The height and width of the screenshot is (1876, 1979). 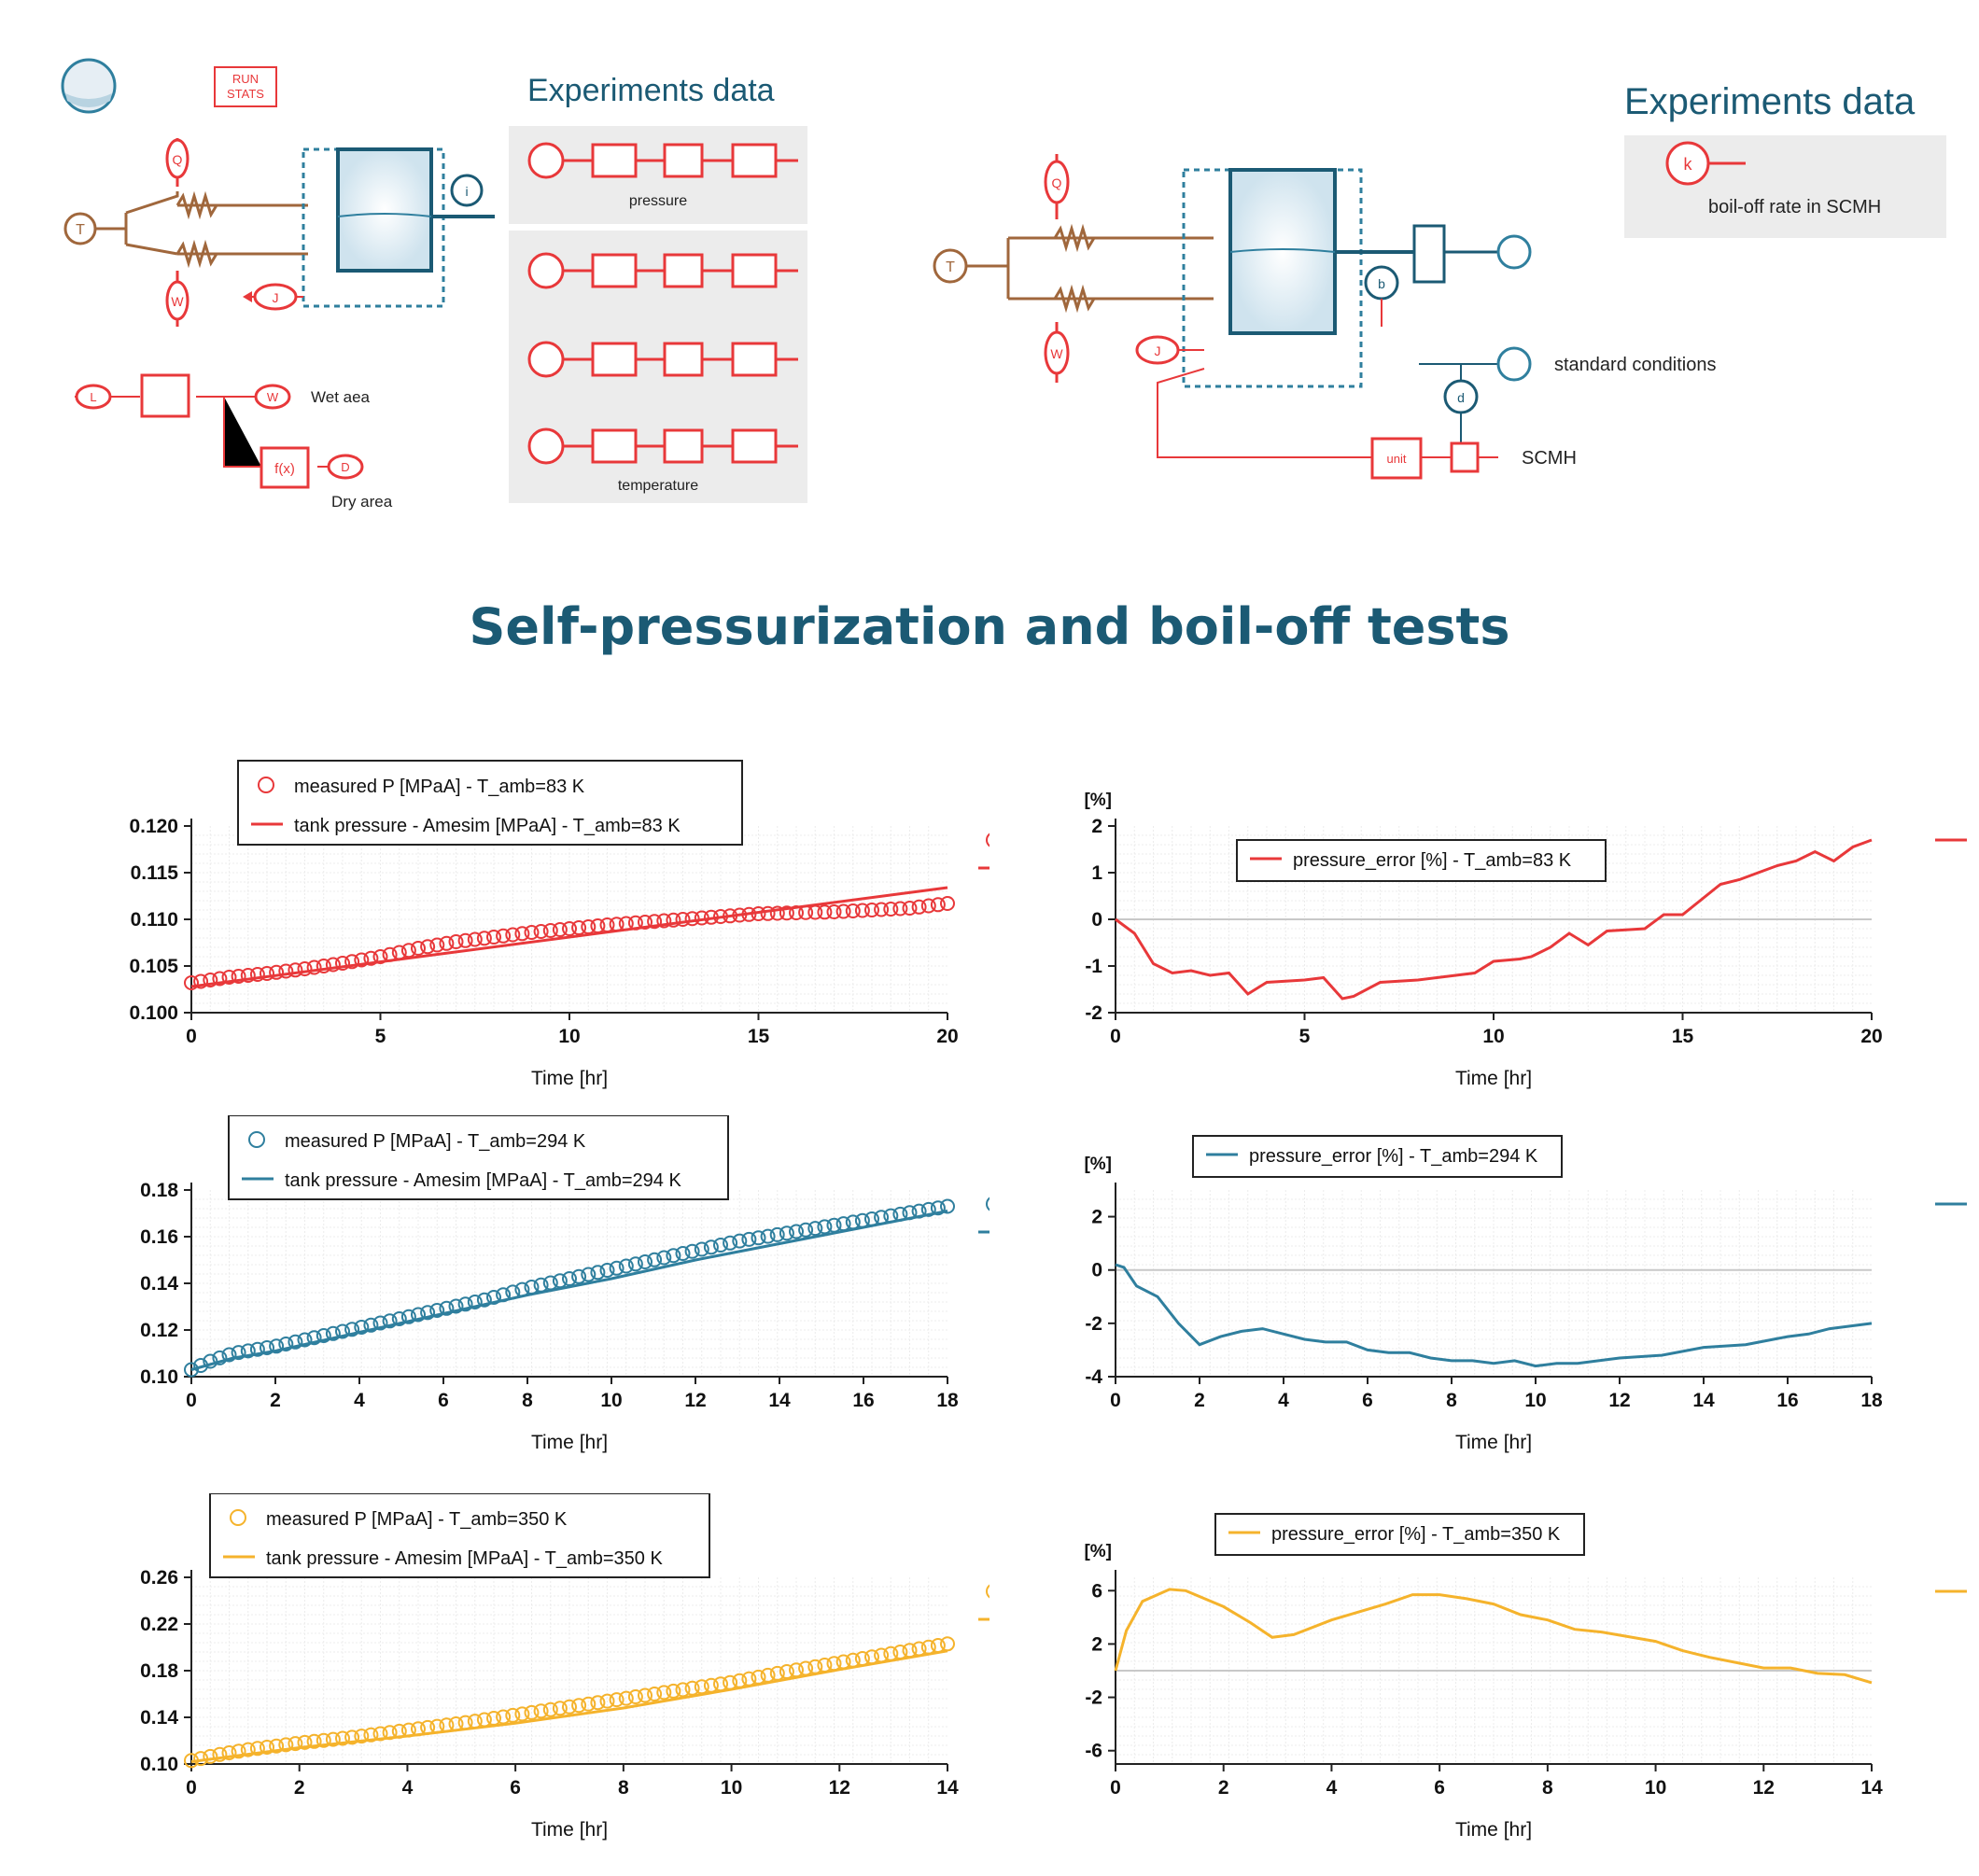 I want to click on flow-sensor-icon, so click(x=467, y=190).